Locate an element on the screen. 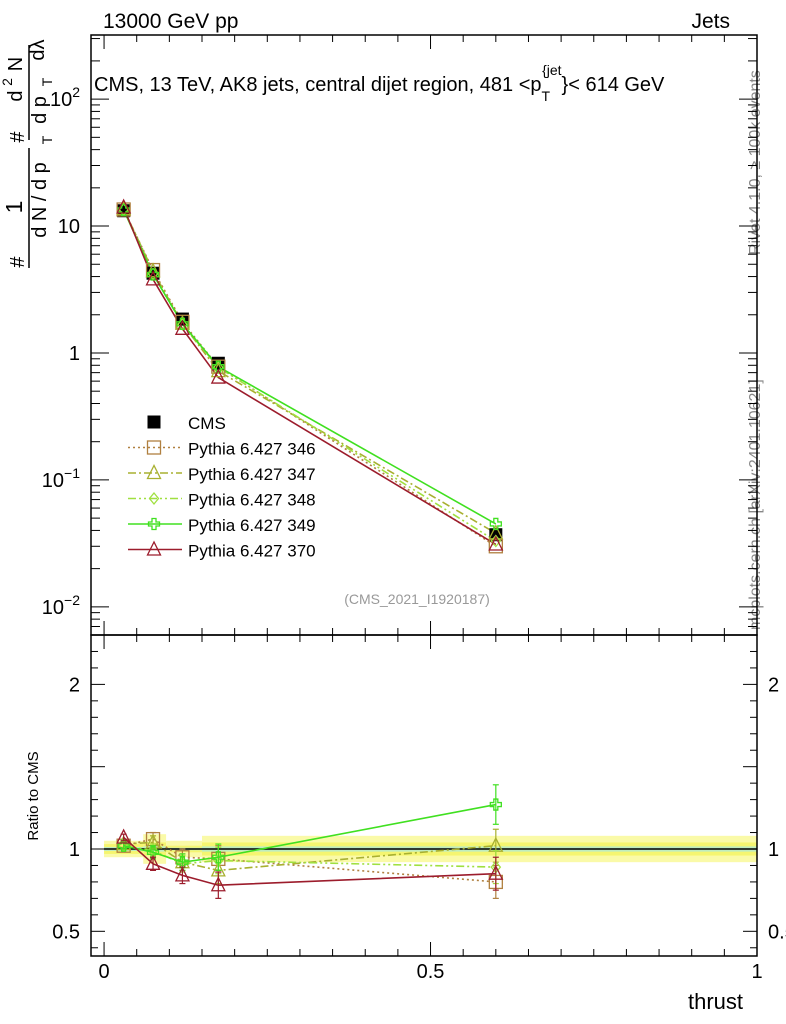 The width and height of the screenshot is (786, 1024). legend-item: Pythia 6.427 370 is located at coordinates (222, 550).